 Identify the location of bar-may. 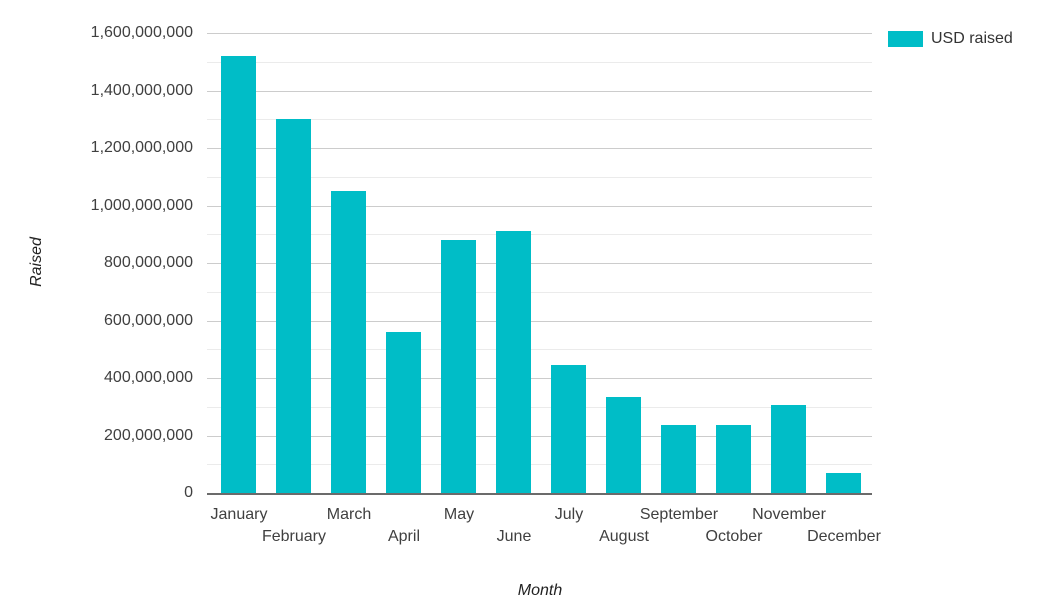
(458, 366).